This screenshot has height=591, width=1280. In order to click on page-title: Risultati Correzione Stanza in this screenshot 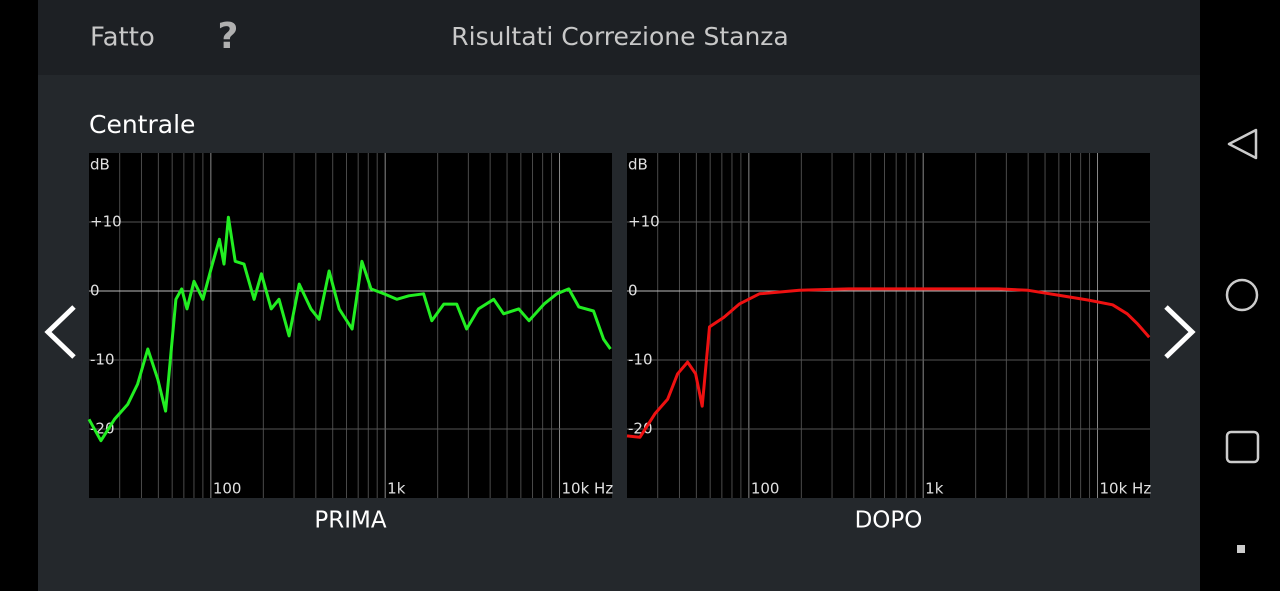, I will do `click(619, 36)`.